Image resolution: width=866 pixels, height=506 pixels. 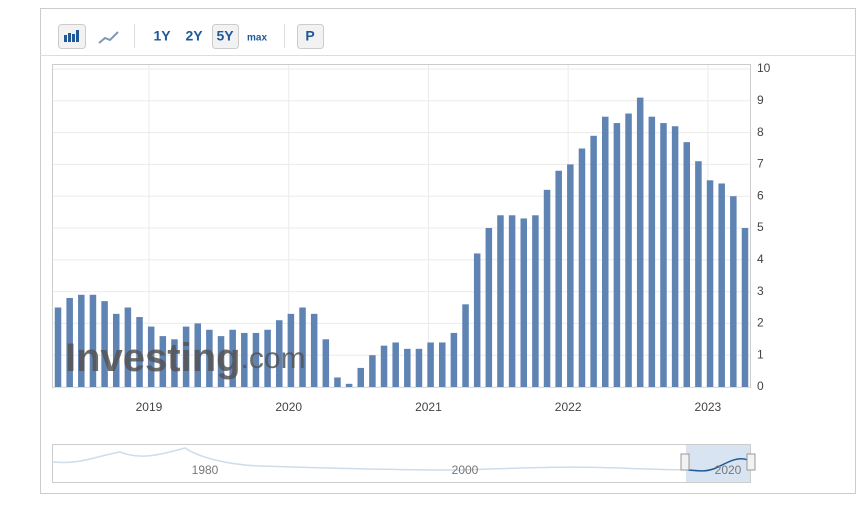 I want to click on range-max: max, so click(x=257, y=38).